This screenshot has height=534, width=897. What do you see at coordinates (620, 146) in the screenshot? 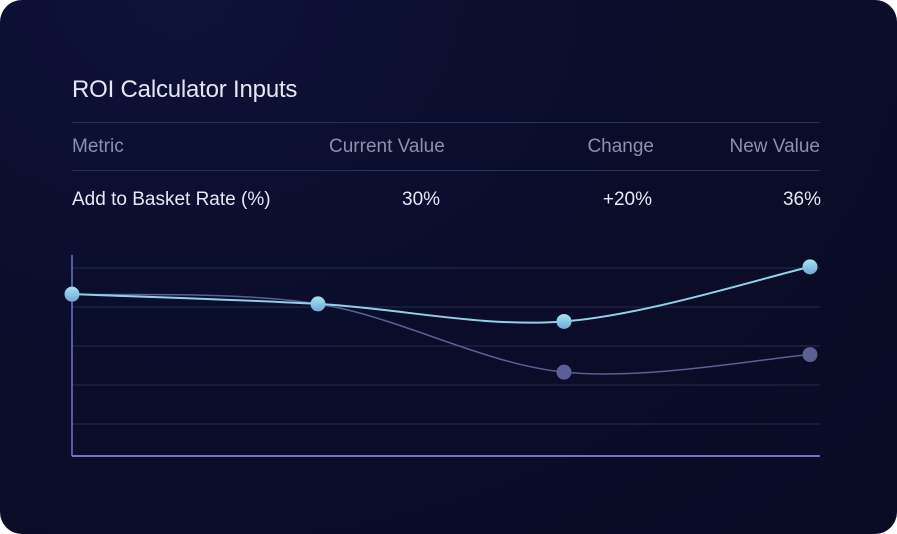
I see `header-change: Change` at bounding box center [620, 146].